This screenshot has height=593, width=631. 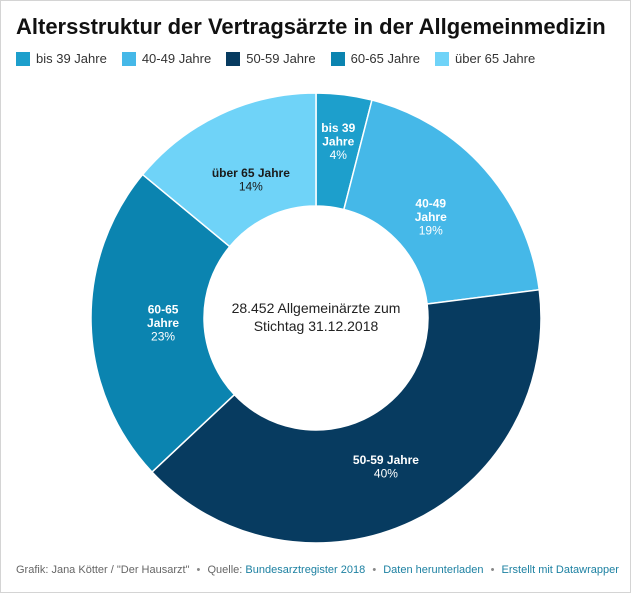 I want to click on legend-item-ueber-65: über 65 Jahre, so click(x=485, y=58).